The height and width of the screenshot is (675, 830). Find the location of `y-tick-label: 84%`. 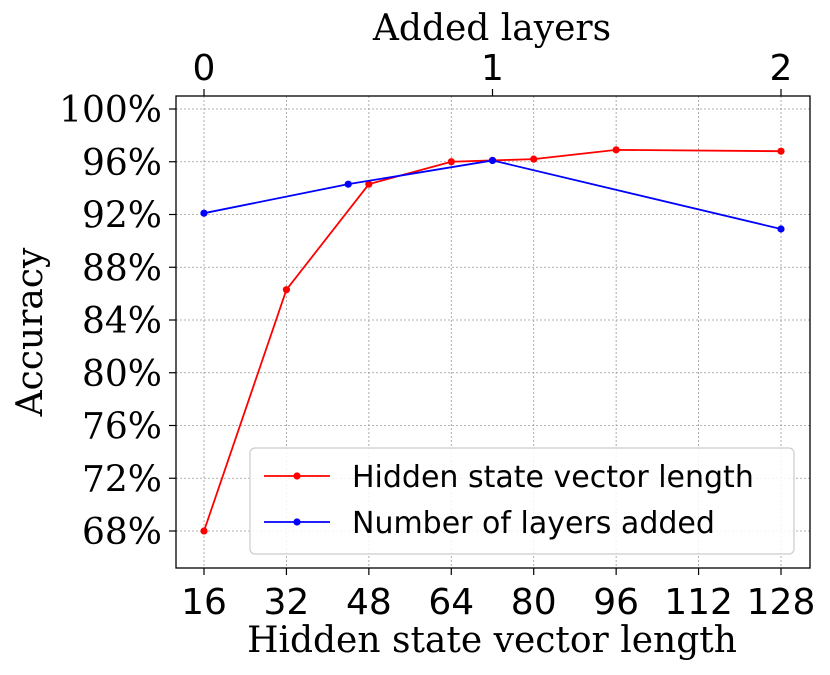

y-tick-label: 84% is located at coordinates (122, 321).